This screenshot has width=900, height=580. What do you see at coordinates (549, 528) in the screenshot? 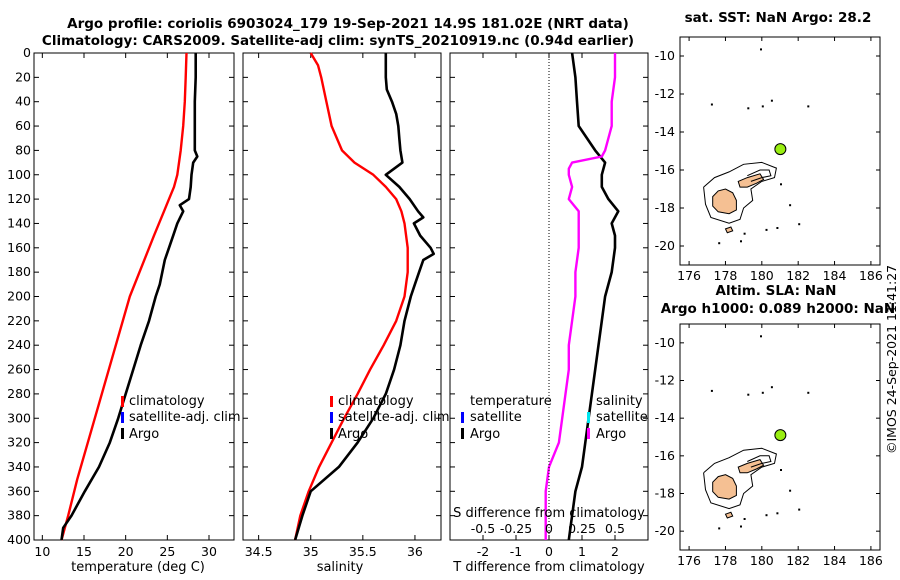
I see `x2-tick-label: 0` at bounding box center [549, 528].